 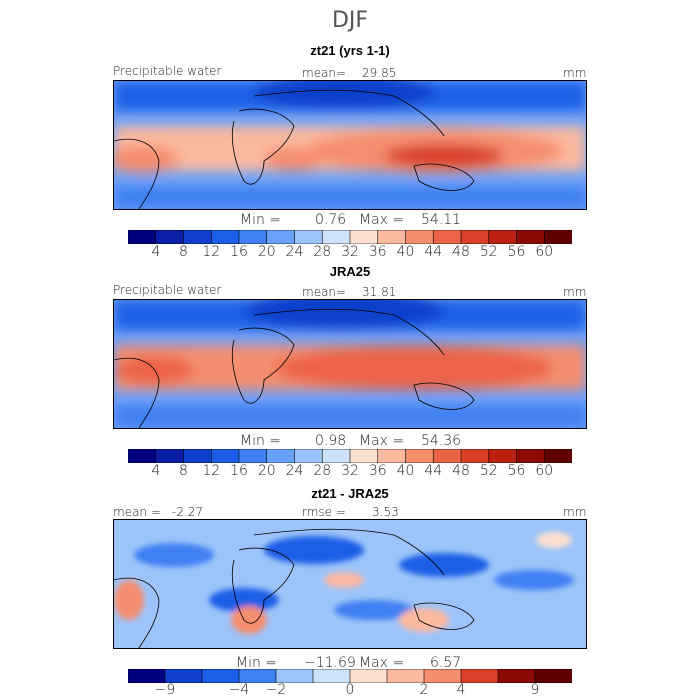 I want to click on panel-2-min-value: 0.98, so click(x=331, y=441).